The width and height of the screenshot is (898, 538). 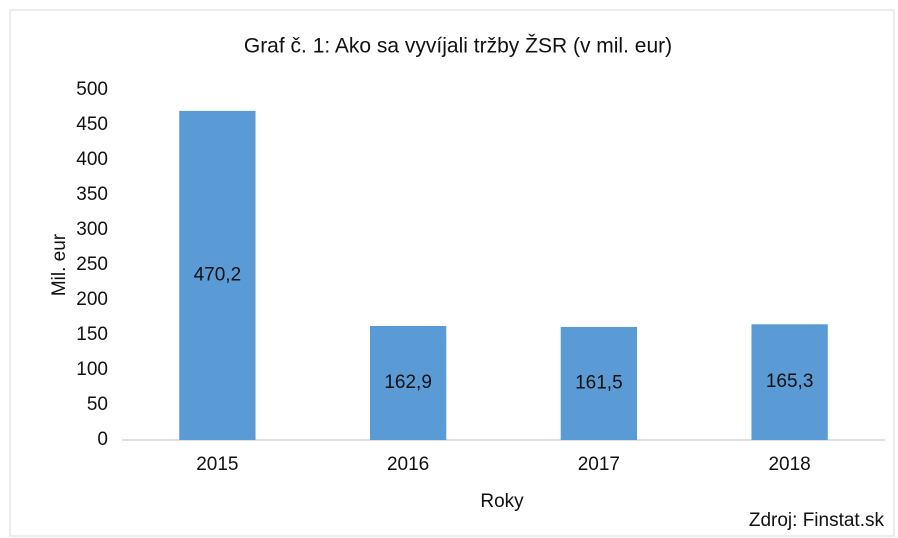 What do you see at coordinates (92, 159) in the screenshot?
I see `y-tick-label: 400` at bounding box center [92, 159].